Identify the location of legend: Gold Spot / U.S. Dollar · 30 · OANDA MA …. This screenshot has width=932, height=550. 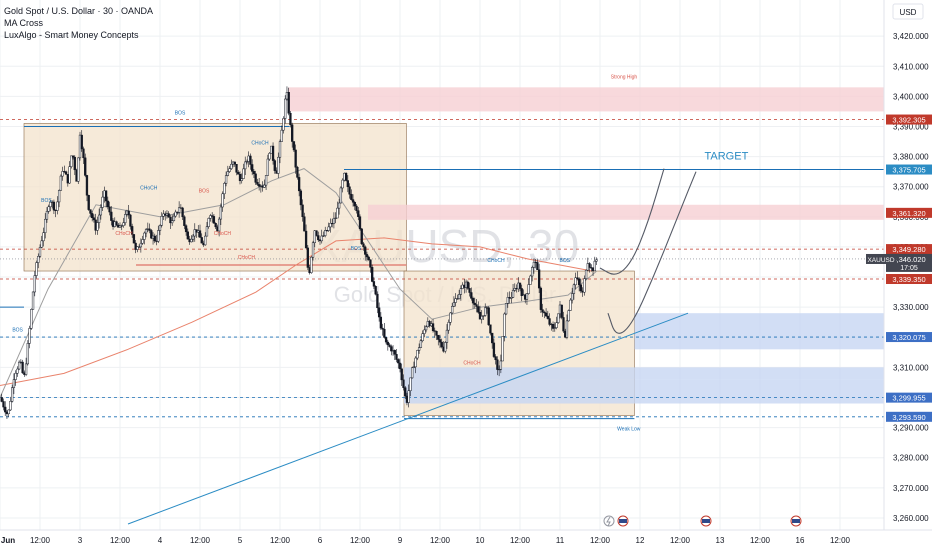
(78, 23).